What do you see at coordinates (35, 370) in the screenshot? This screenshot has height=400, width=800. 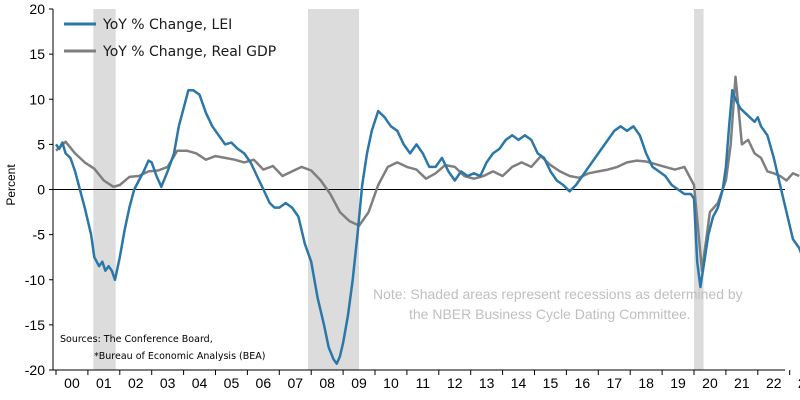 I see `y-tick-label: -20` at bounding box center [35, 370].